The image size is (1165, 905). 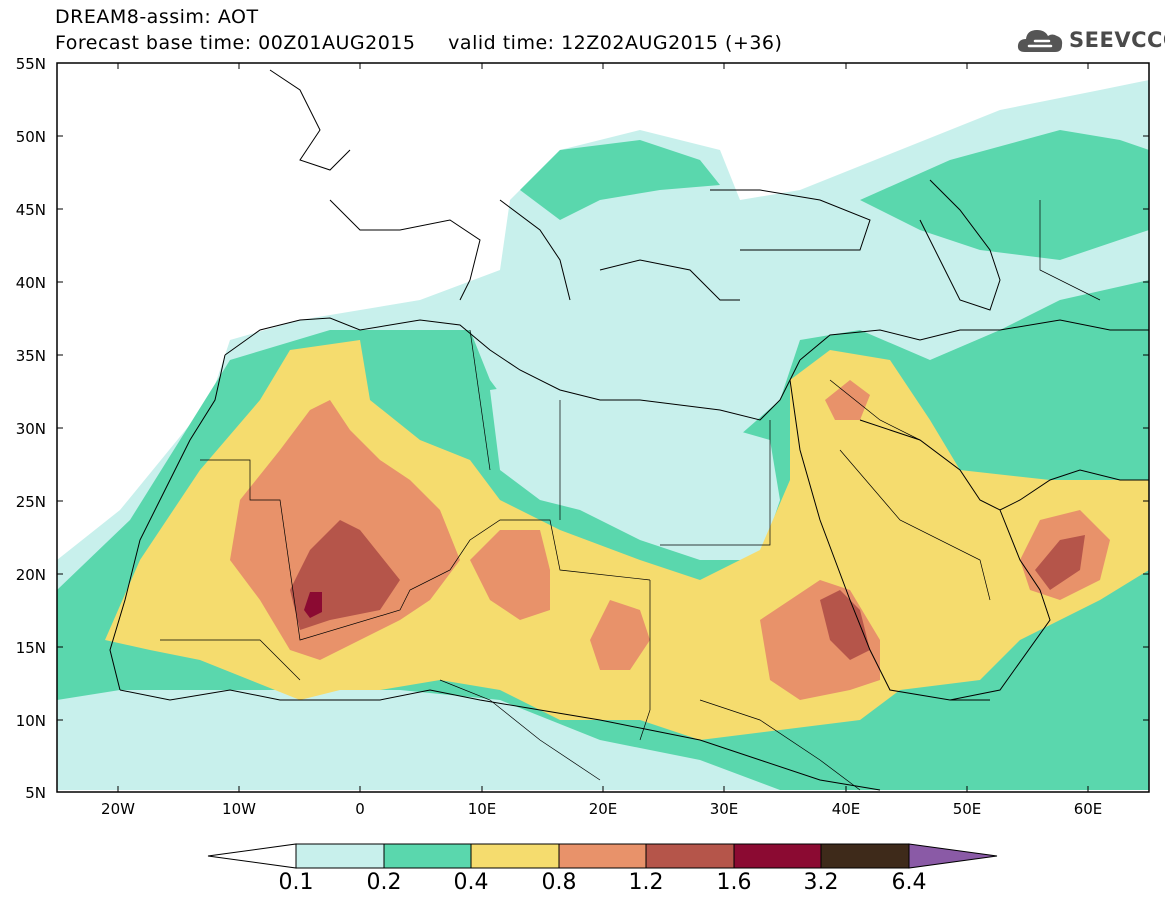 I want to click on lat-label: 15N, so click(x=30, y=648).